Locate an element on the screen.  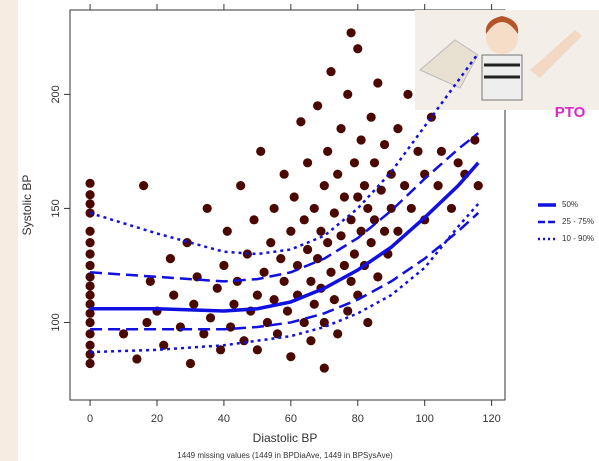
legend-label: 25 - 75% is located at coordinates (578, 221).